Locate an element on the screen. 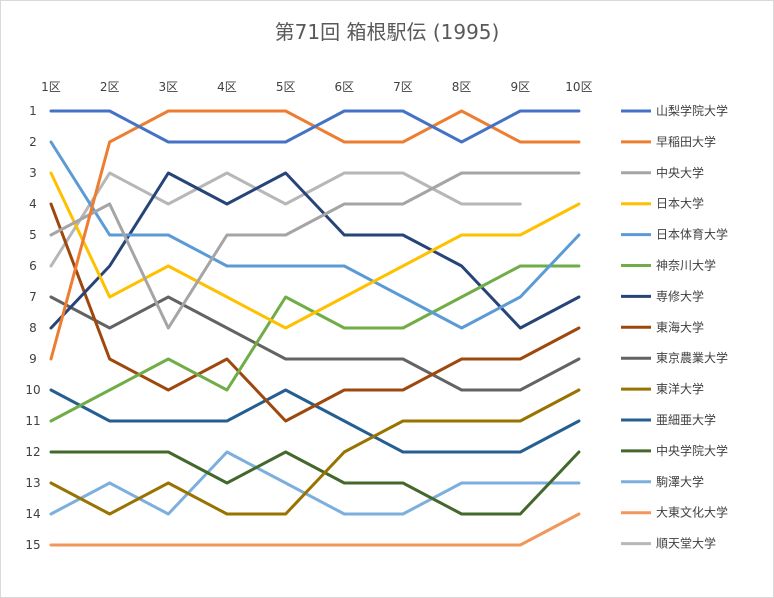 This screenshot has height=598, width=774. y-tick-label: 8 is located at coordinates (33, 328).